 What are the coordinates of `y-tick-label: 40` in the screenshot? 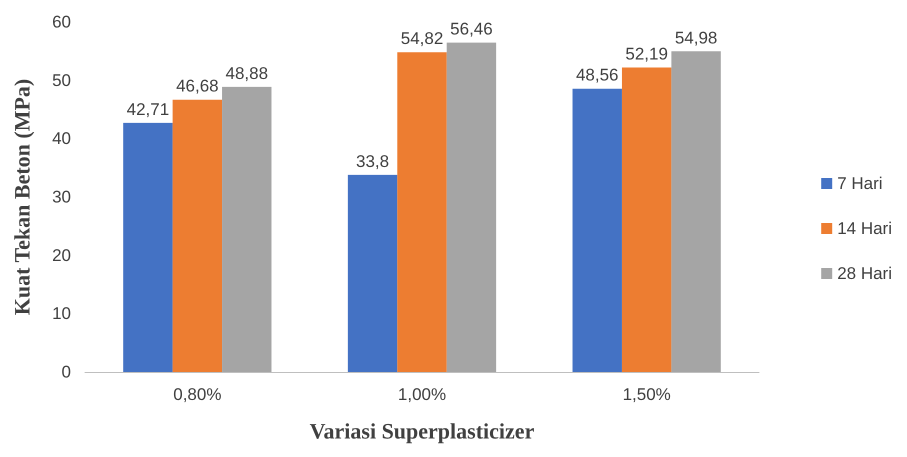 It's located at (61, 138).